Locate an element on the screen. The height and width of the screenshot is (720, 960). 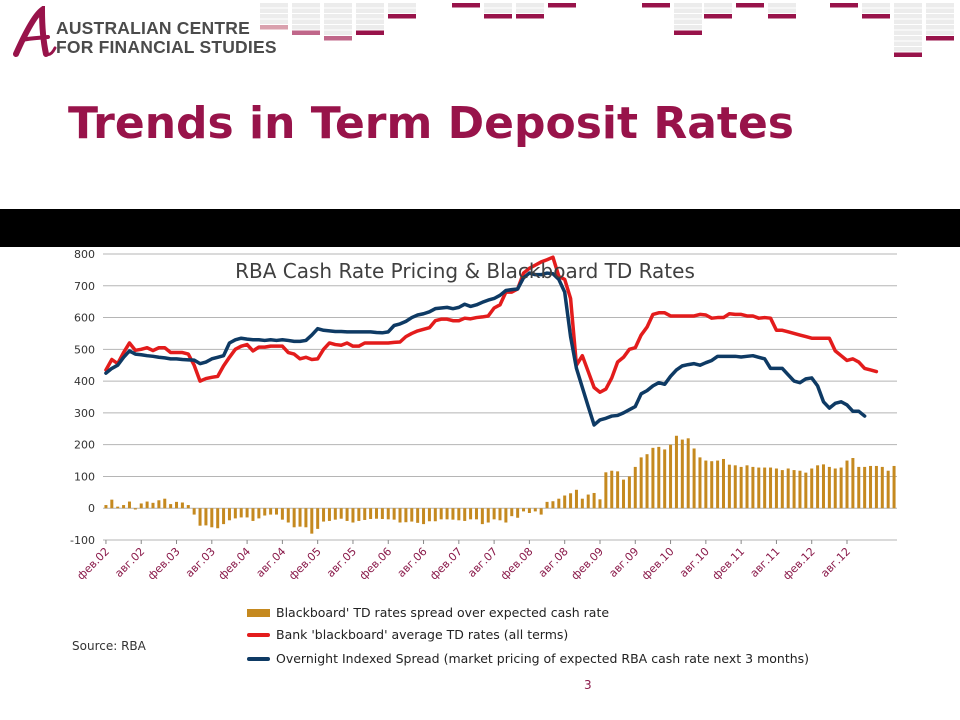
x-tick-label: авг.11 is located at coordinates (765, 562).